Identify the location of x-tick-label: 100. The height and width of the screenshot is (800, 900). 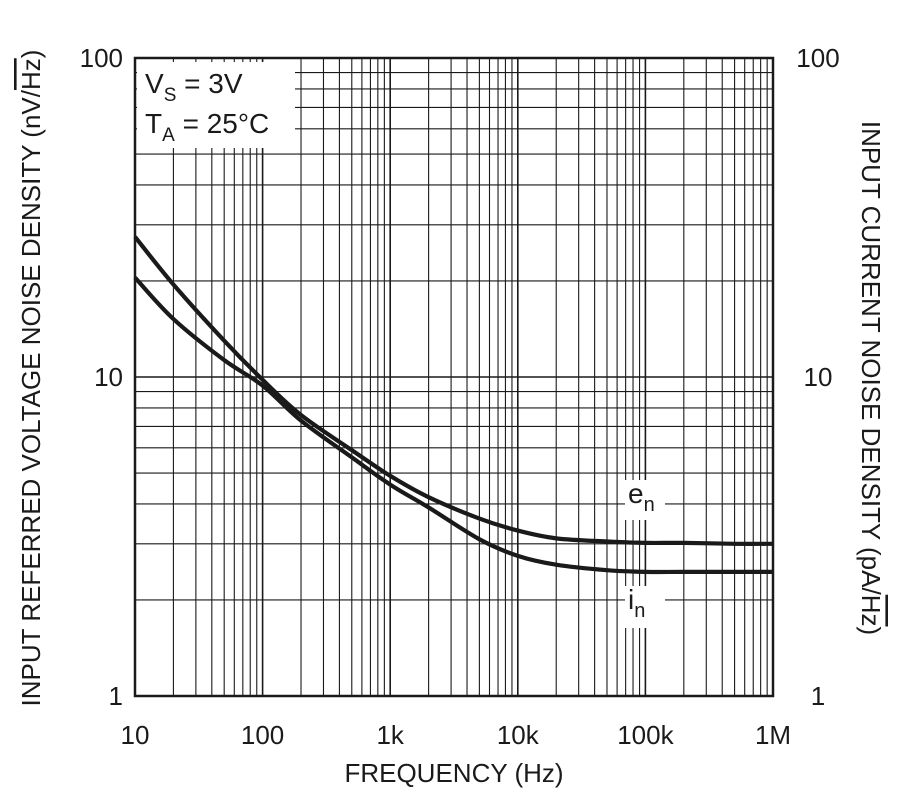
(262, 735).